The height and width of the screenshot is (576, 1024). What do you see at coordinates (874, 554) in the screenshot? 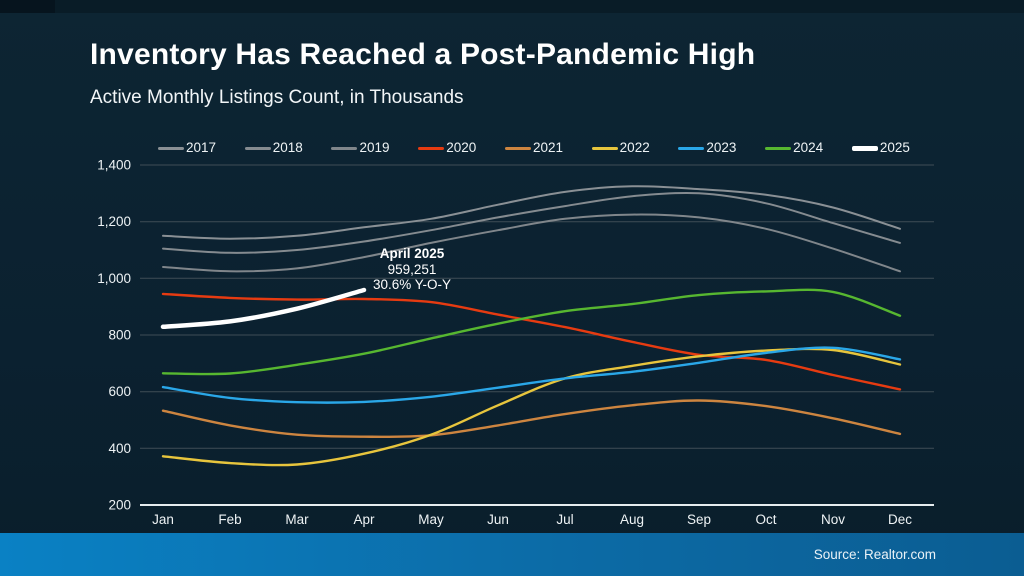
I see `source-text: Source: Realtor.com` at bounding box center [874, 554].